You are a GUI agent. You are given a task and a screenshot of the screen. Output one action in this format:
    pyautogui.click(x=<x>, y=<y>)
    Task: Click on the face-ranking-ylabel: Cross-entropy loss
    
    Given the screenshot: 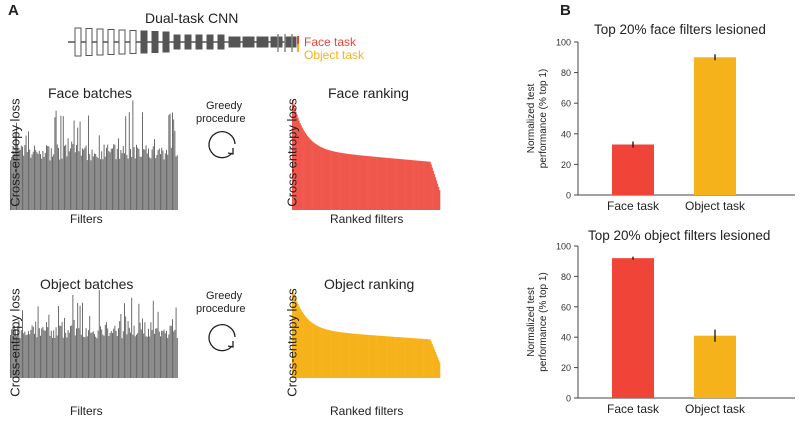 What is the action you would take?
    pyautogui.click(x=292, y=152)
    